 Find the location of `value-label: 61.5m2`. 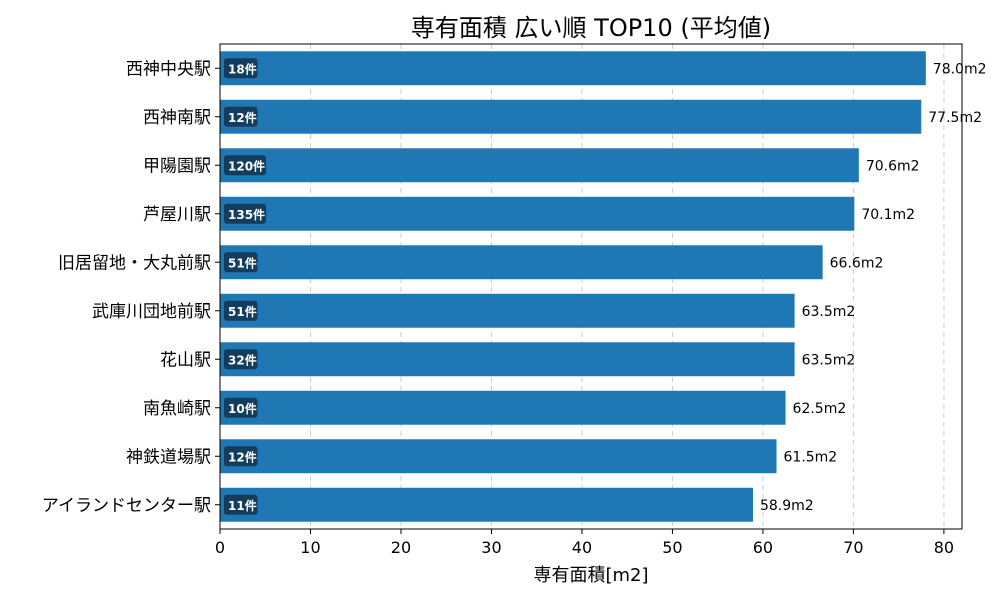

value-label: 61.5m2 is located at coordinates (811, 457).